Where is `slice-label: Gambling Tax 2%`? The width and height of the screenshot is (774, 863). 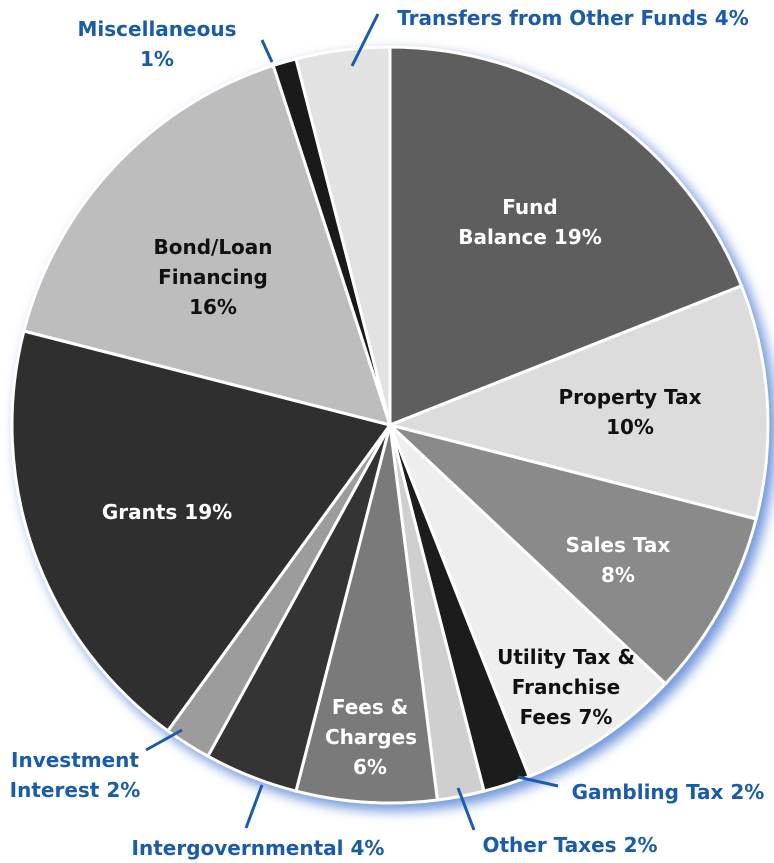
slice-label: Gambling Tax 2% is located at coordinates (663, 792).